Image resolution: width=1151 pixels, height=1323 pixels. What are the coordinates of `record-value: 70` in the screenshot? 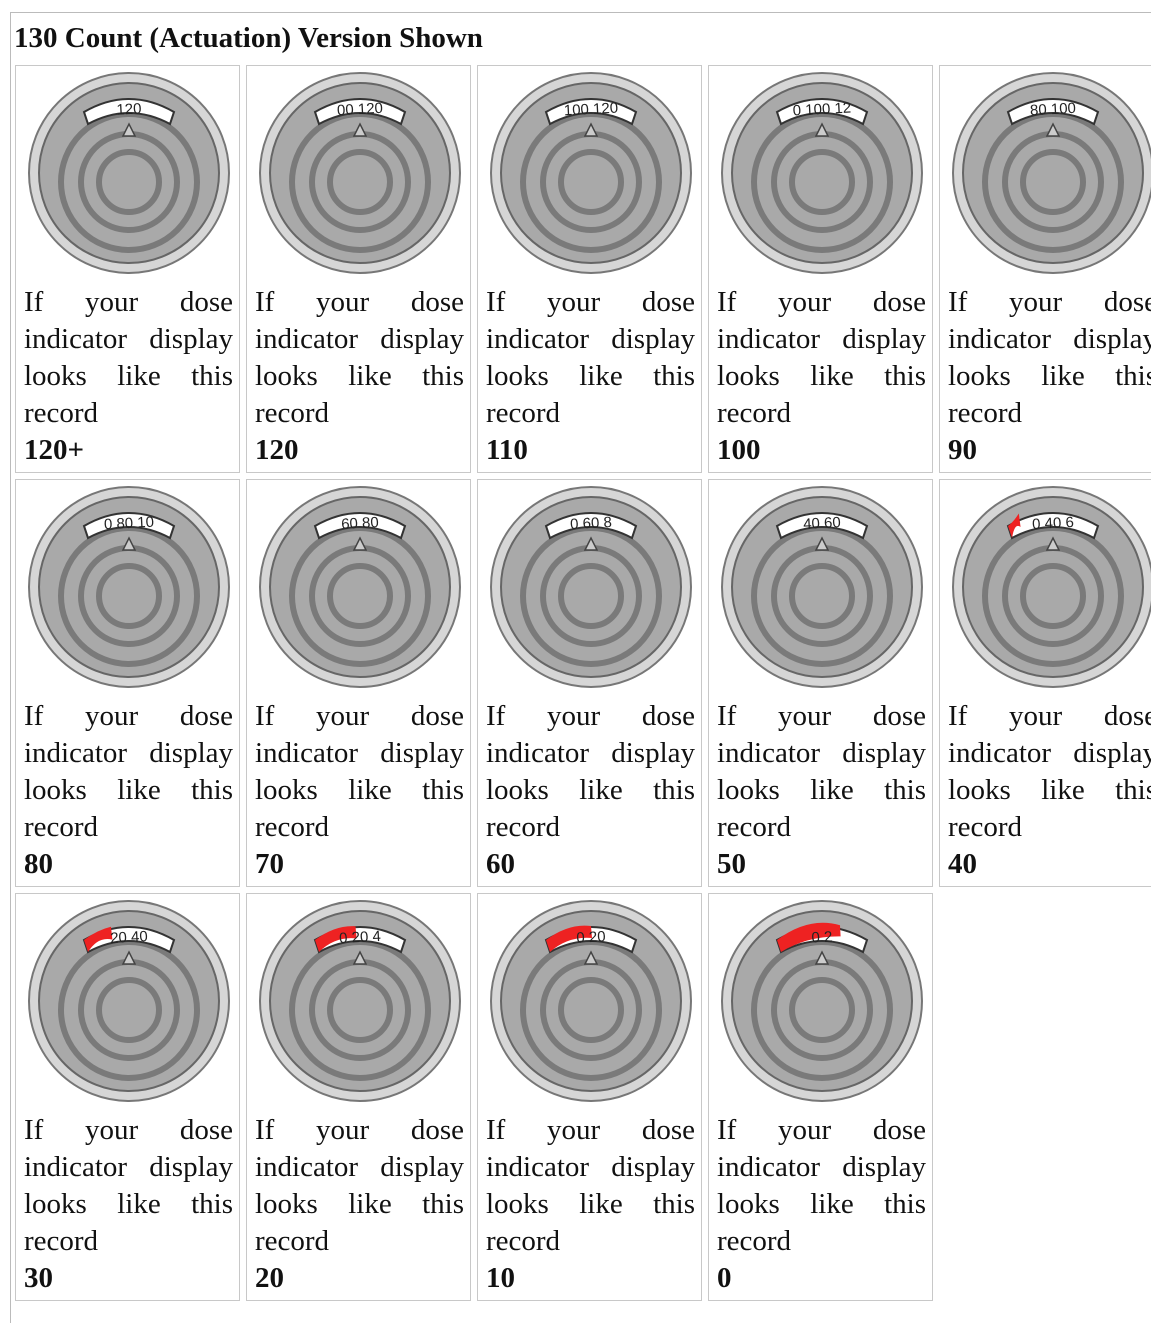 It's located at (359, 864).